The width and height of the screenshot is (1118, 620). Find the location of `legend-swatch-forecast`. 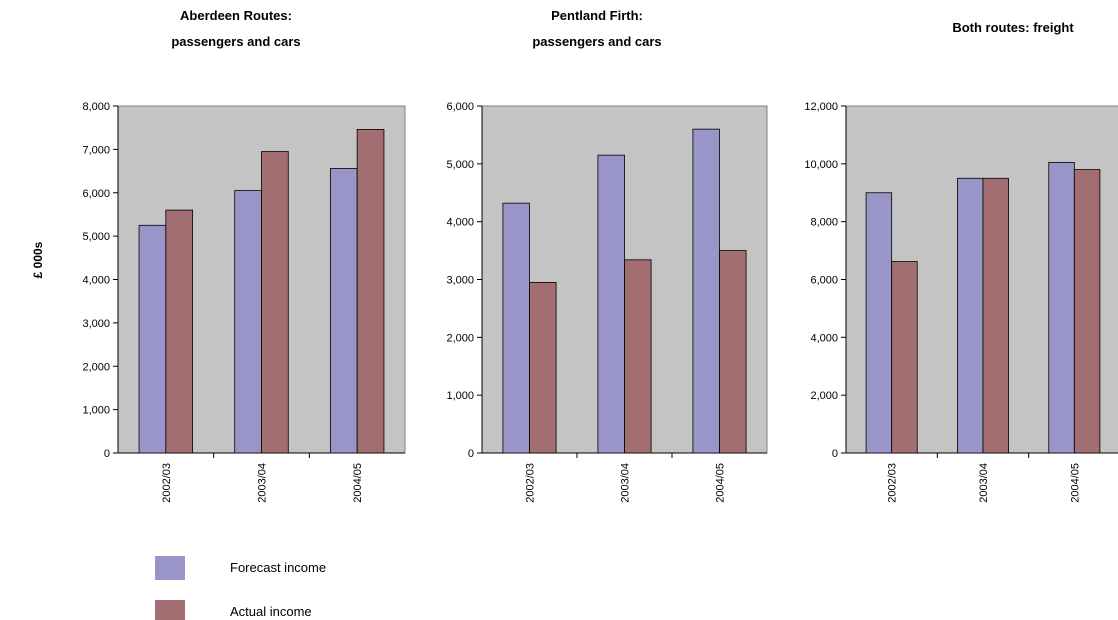

legend-swatch-forecast is located at coordinates (170, 568).